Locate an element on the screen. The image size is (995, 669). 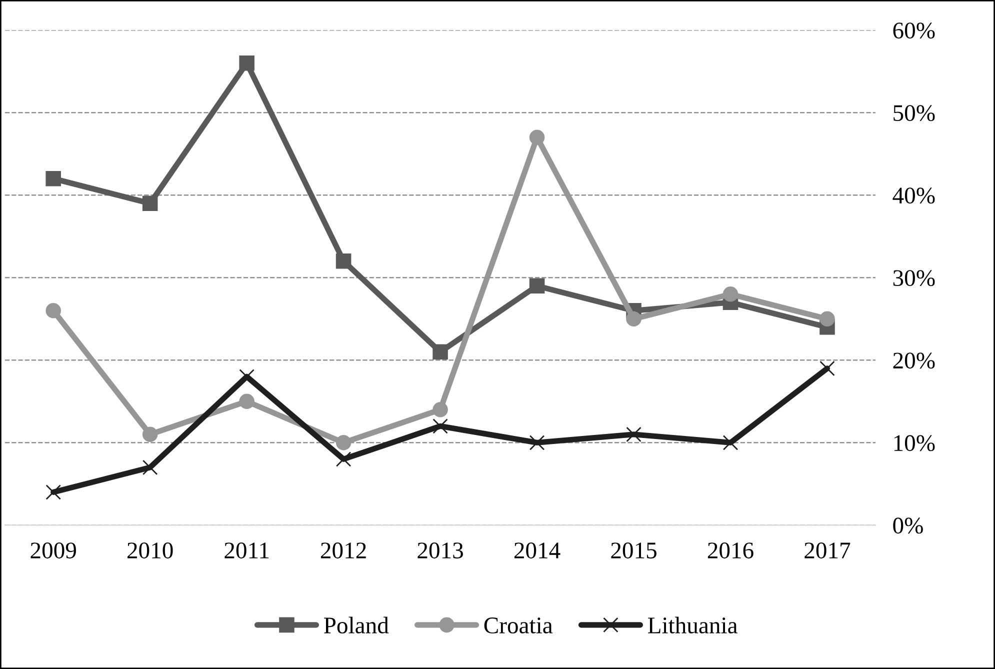
y-tick-label: 20% is located at coordinates (914, 360).